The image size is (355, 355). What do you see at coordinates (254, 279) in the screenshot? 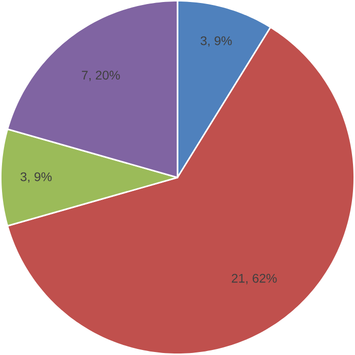
I see `data-label: 21, 62%` at bounding box center [254, 279].